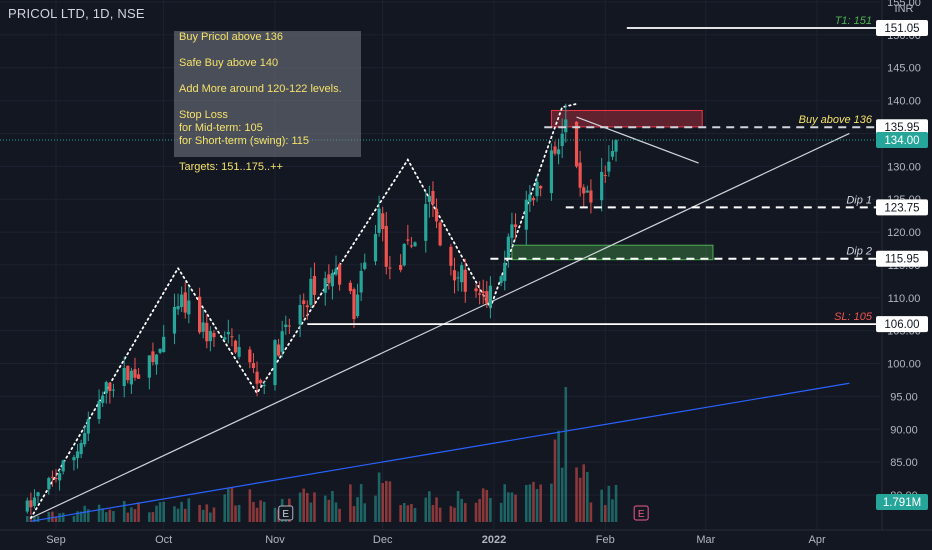 The width and height of the screenshot is (932, 550). Describe the element at coordinates (705, 540) in the screenshot. I see `time-tick-label: Mar` at that location.